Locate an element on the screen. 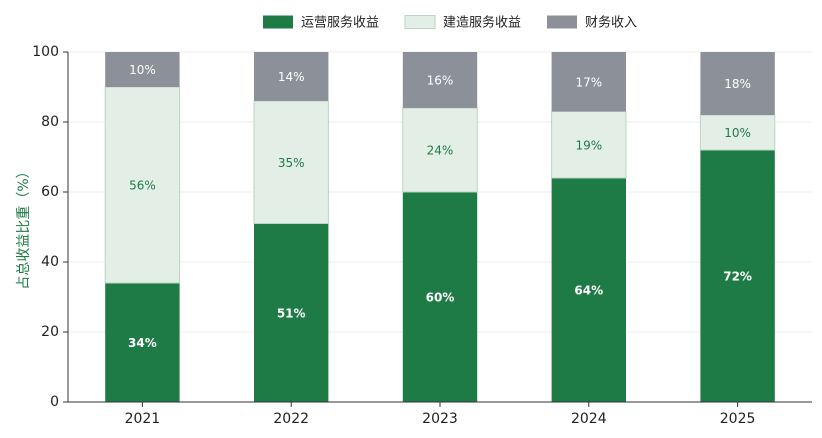  bar-segment-2024-s0 is located at coordinates (588, 290).